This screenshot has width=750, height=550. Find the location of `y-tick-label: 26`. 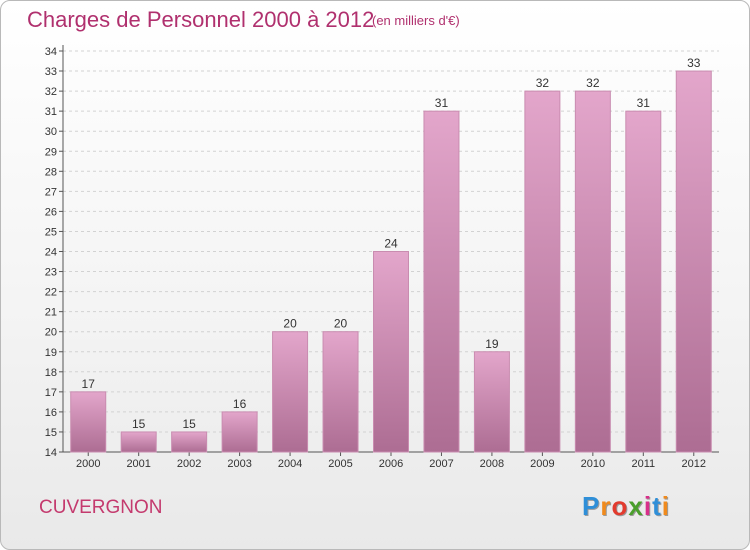

y-tick-label: 26 is located at coordinates (51, 212).